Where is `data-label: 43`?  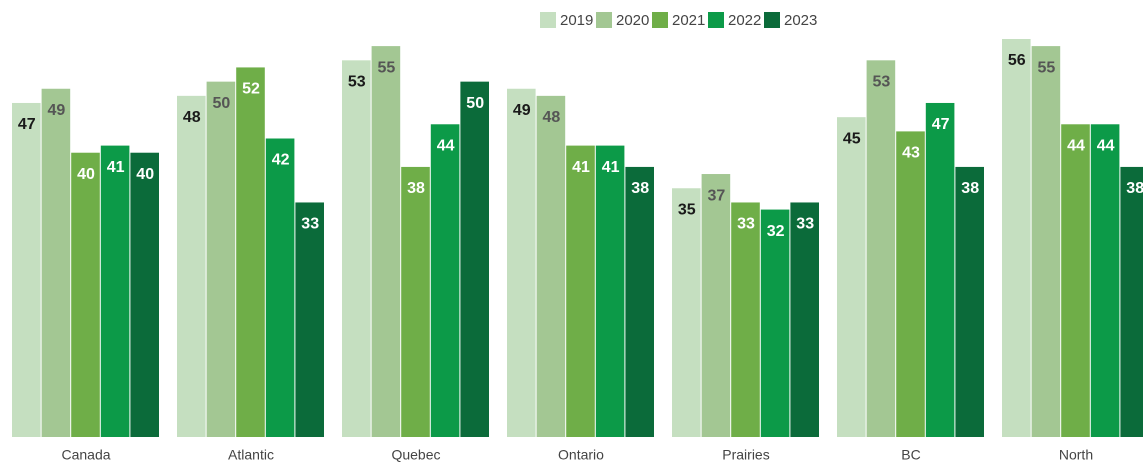
data-label: 43 is located at coordinates (911, 153).